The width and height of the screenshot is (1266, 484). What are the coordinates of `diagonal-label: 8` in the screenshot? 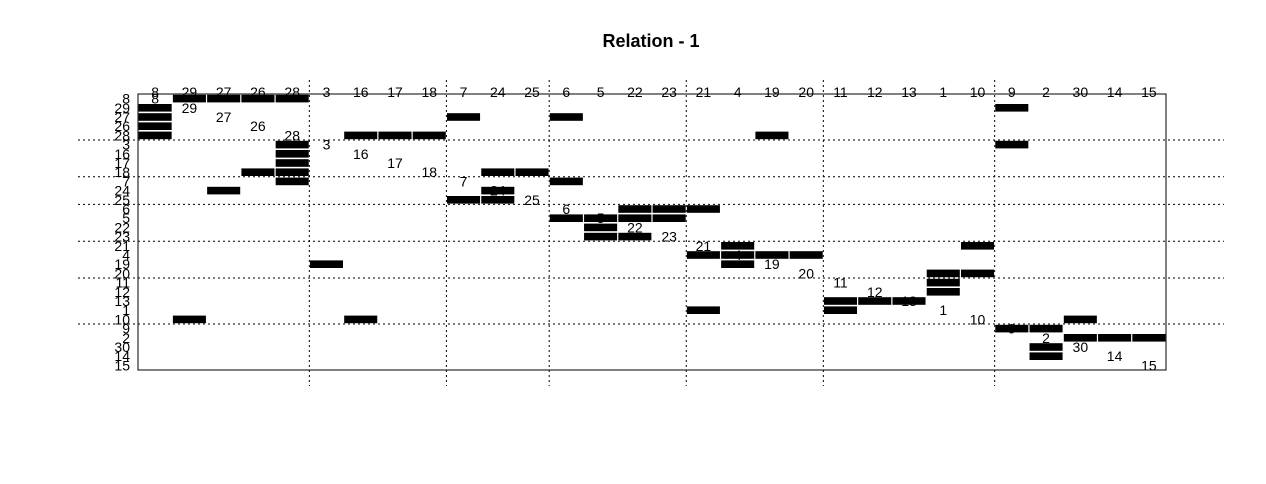 It's located at (155, 99).